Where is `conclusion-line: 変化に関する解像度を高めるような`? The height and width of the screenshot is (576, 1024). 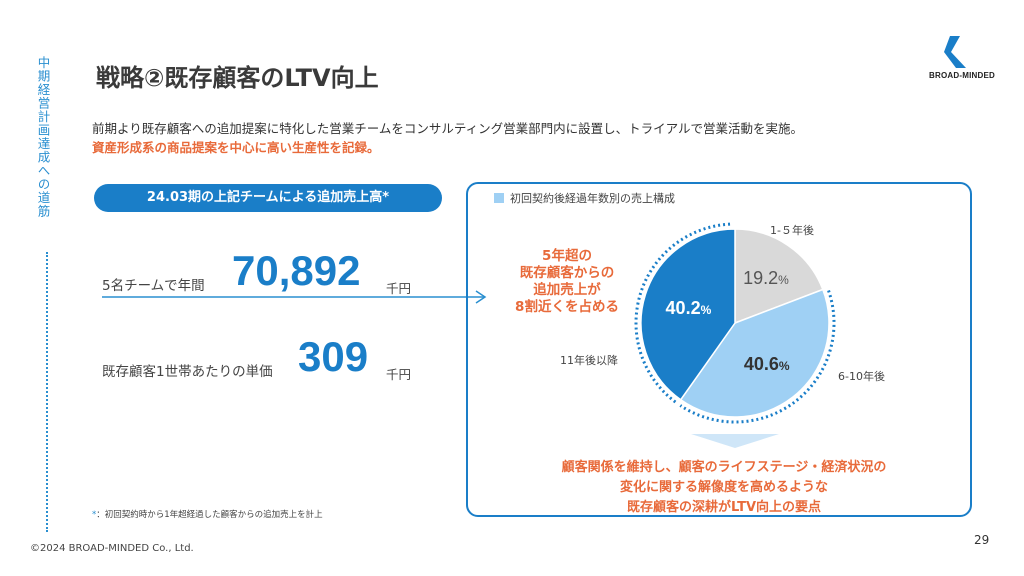 conclusion-line: 変化に関する解像度を高めるような is located at coordinates (723, 487).